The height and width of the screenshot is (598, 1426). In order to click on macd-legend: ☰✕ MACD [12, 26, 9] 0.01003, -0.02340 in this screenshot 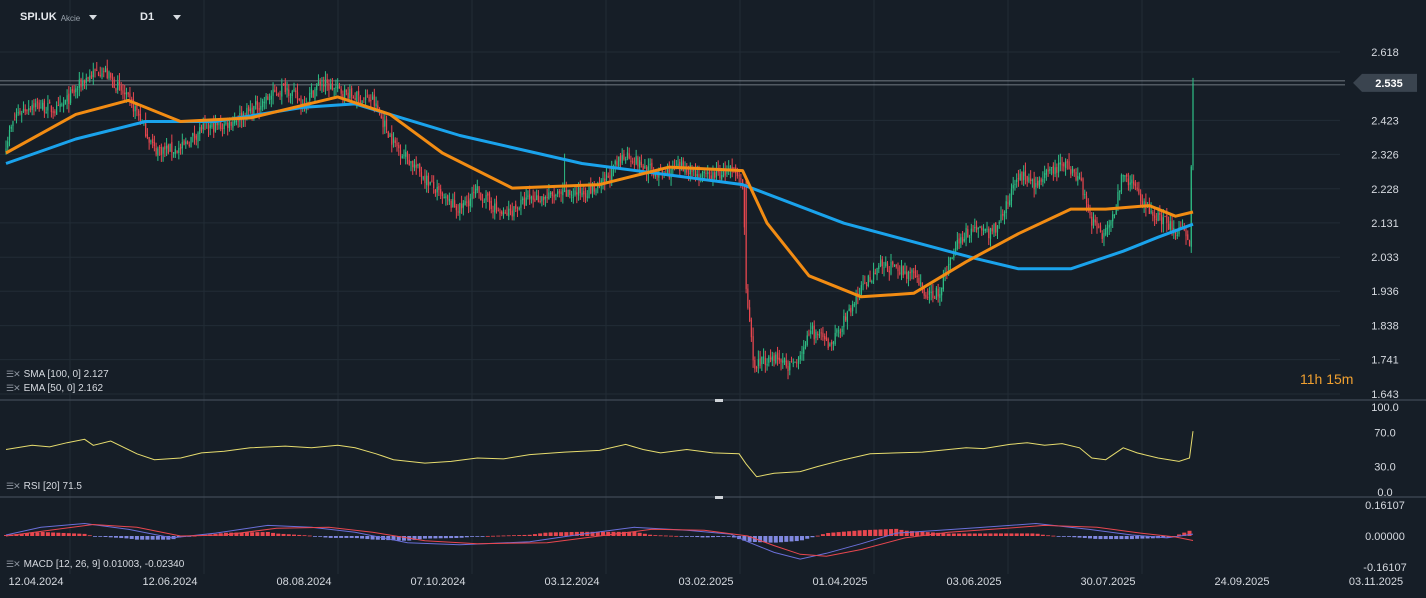, I will do `click(95, 564)`.